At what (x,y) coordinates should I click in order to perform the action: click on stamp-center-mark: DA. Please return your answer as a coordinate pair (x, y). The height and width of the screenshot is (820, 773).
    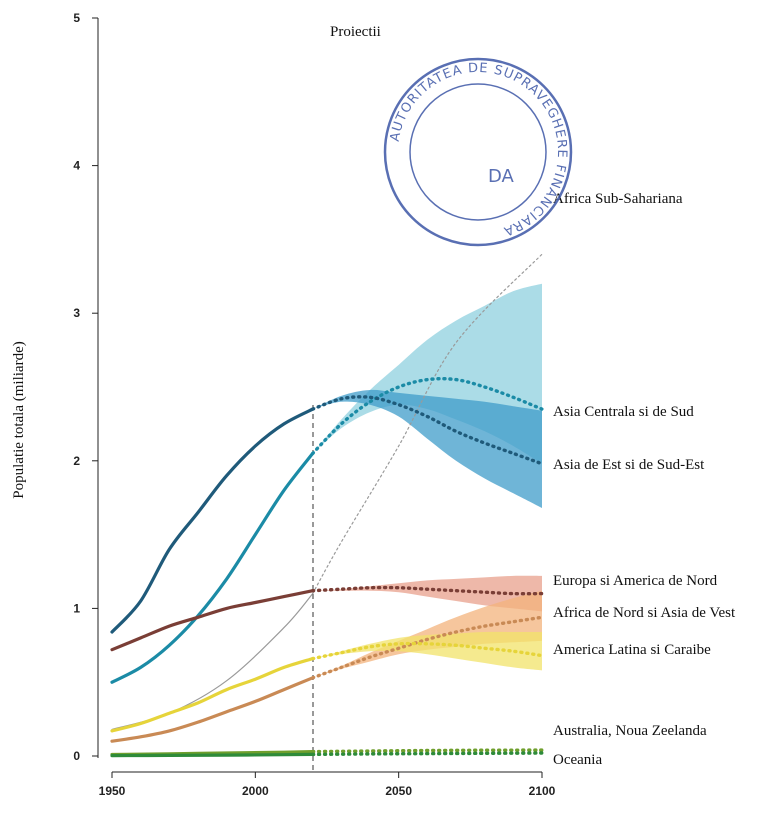
    Looking at the image, I should click on (501, 176).